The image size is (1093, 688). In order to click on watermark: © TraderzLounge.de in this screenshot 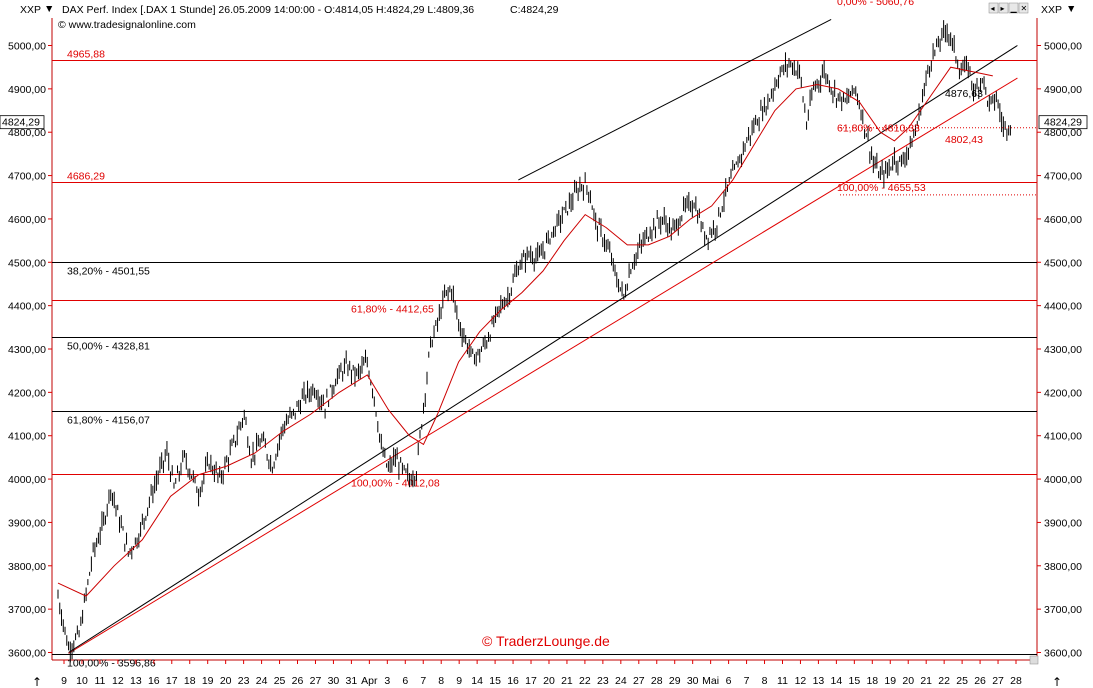, I will do `click(546, 641)`.